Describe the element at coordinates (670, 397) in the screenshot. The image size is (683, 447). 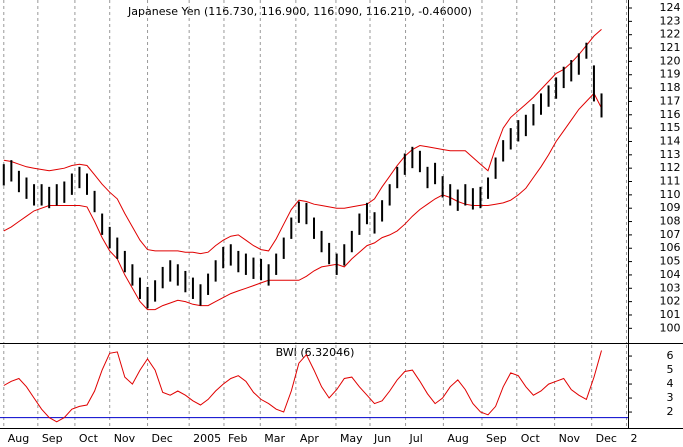
I see `y-tick-label: 3` at that location.